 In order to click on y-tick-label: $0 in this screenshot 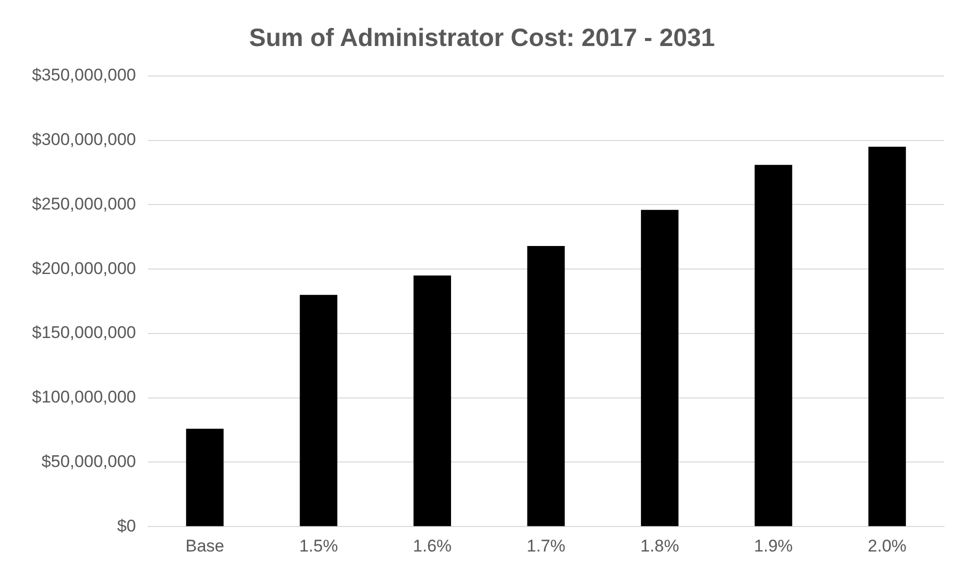, I will do `click(126, 526)`.